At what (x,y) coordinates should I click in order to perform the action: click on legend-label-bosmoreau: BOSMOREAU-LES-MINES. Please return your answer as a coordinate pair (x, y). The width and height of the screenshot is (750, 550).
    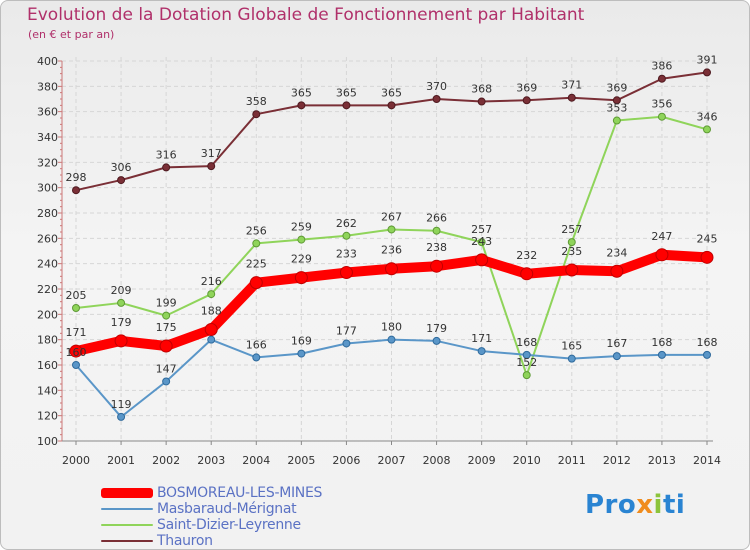
    Looking at the image, I should click on (240, 493).